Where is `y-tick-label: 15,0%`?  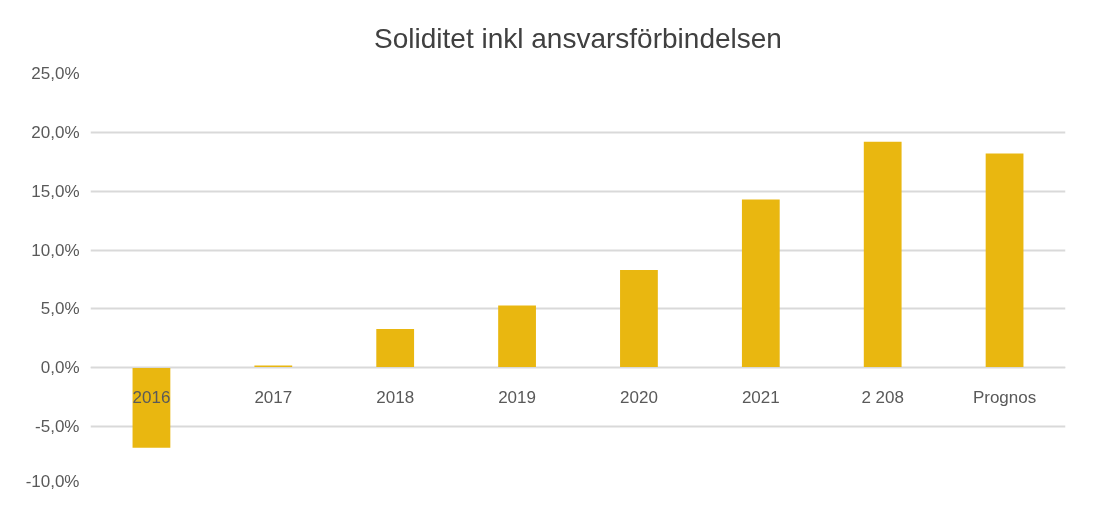 y-tick-label: 15,0% is located at coordinates (55, 191).